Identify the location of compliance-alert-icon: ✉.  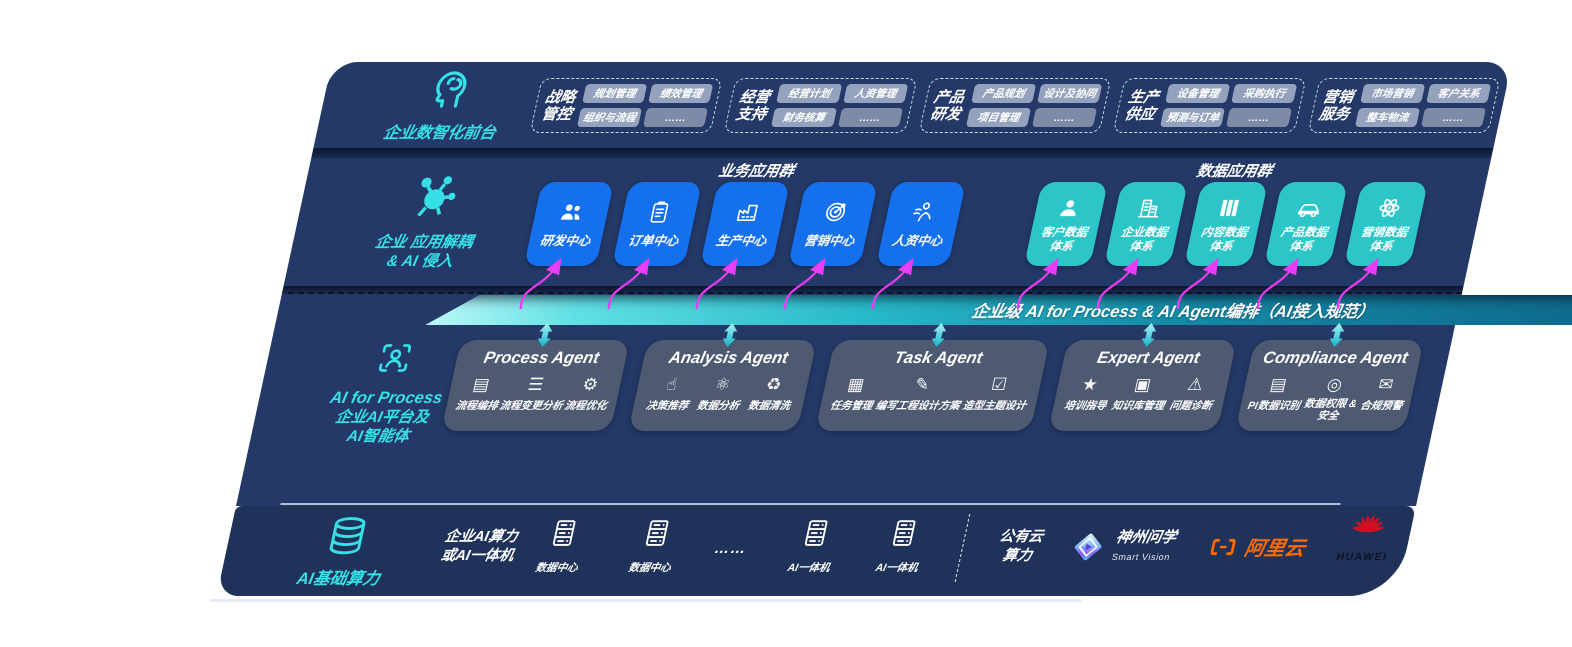
(1386, 384).